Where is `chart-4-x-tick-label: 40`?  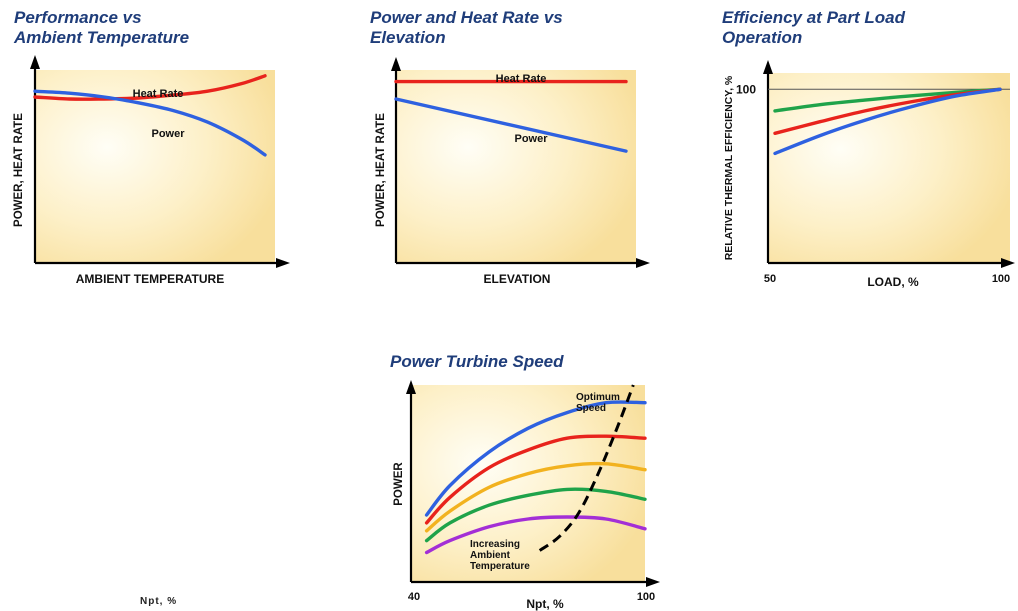
chart-4-x-tick-label: 40 is located at coordinates (414, 597).